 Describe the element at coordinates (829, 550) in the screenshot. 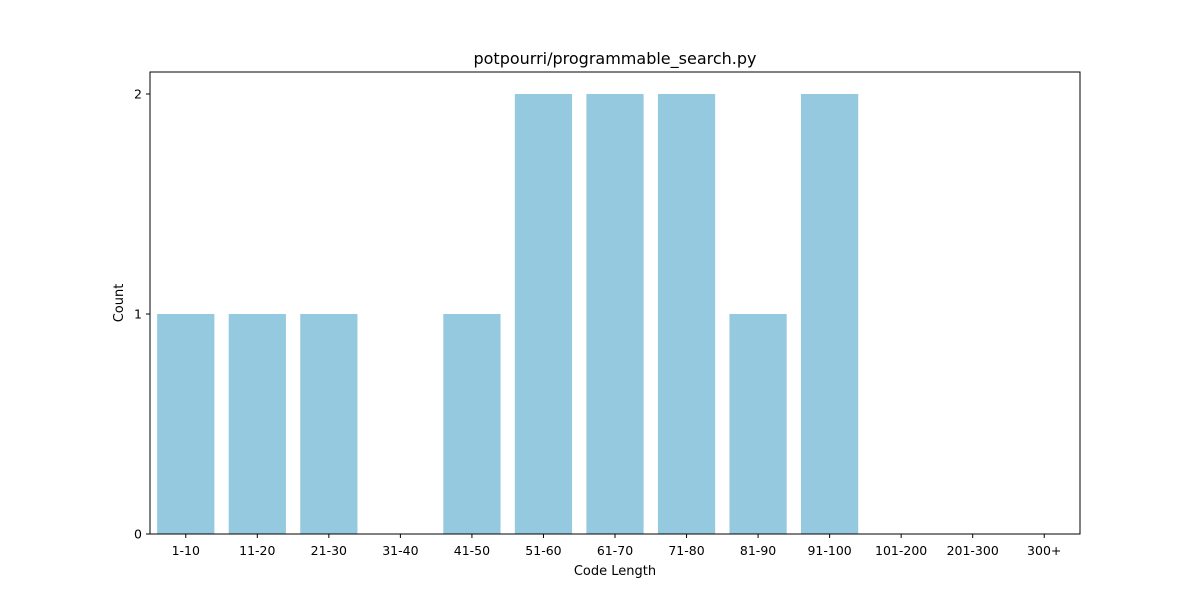

I see `x-tick-label: 91-100` at that location.